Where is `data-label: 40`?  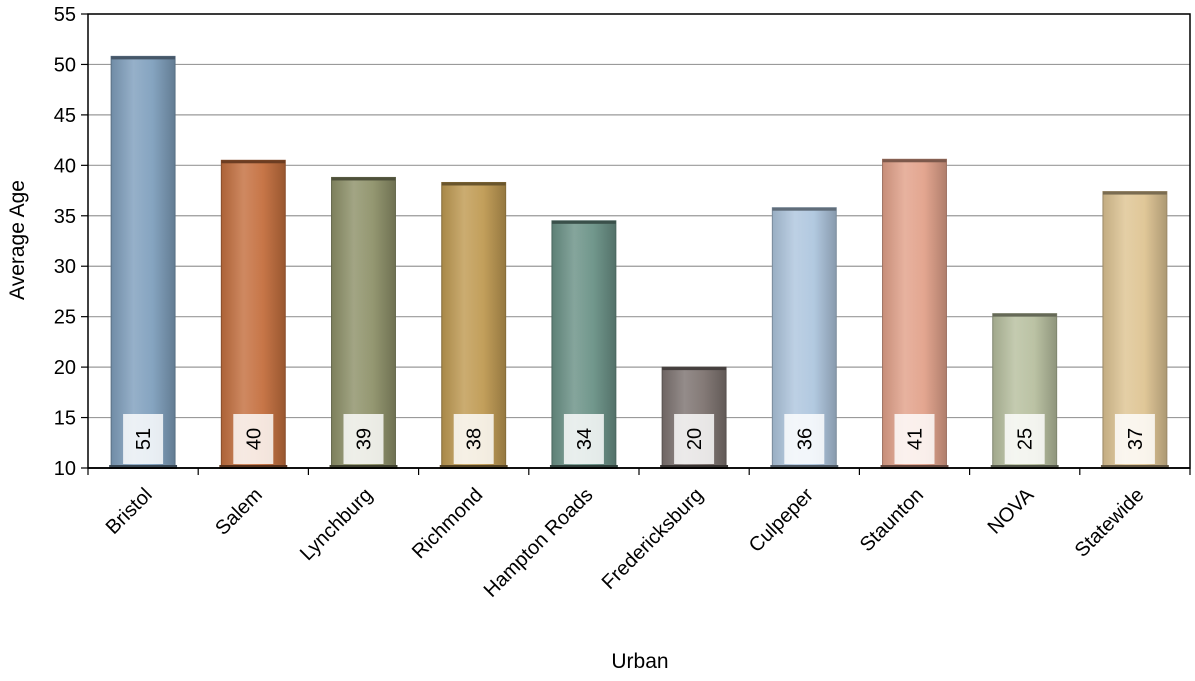
data-label: 40 is located at coordinates (254, 439).